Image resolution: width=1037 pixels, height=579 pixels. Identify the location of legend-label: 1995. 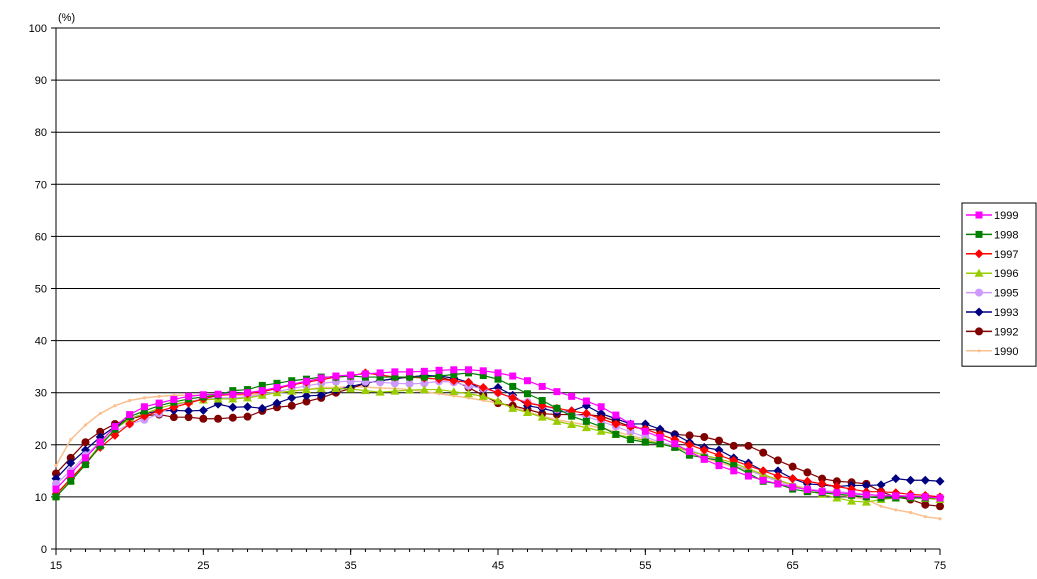
(1006, 294).